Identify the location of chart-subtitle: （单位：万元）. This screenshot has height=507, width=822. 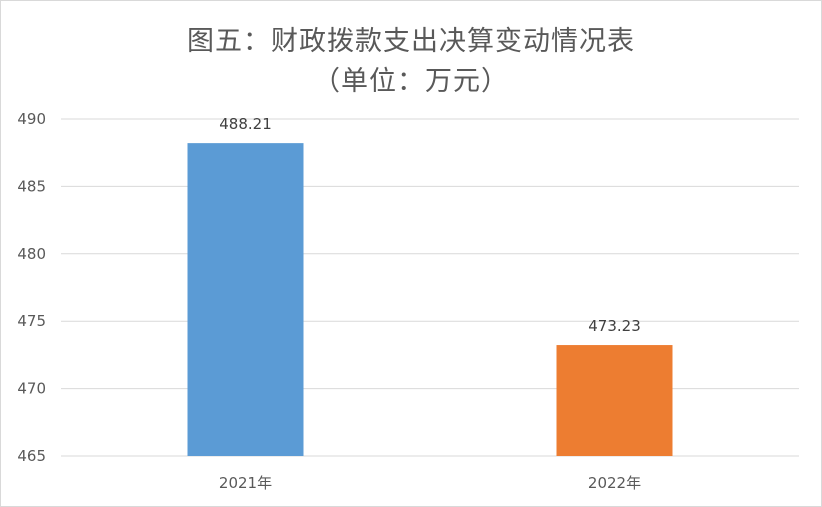
(411, 81).